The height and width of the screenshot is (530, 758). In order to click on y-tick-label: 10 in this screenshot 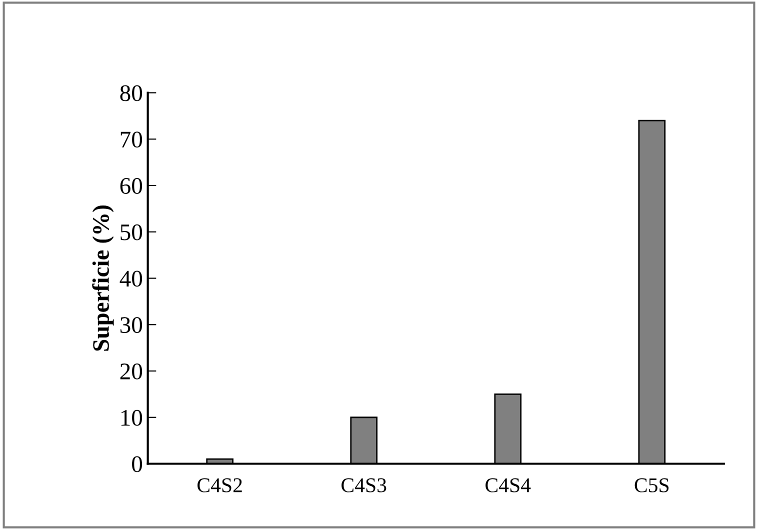, I will do `click(131, 418)`.